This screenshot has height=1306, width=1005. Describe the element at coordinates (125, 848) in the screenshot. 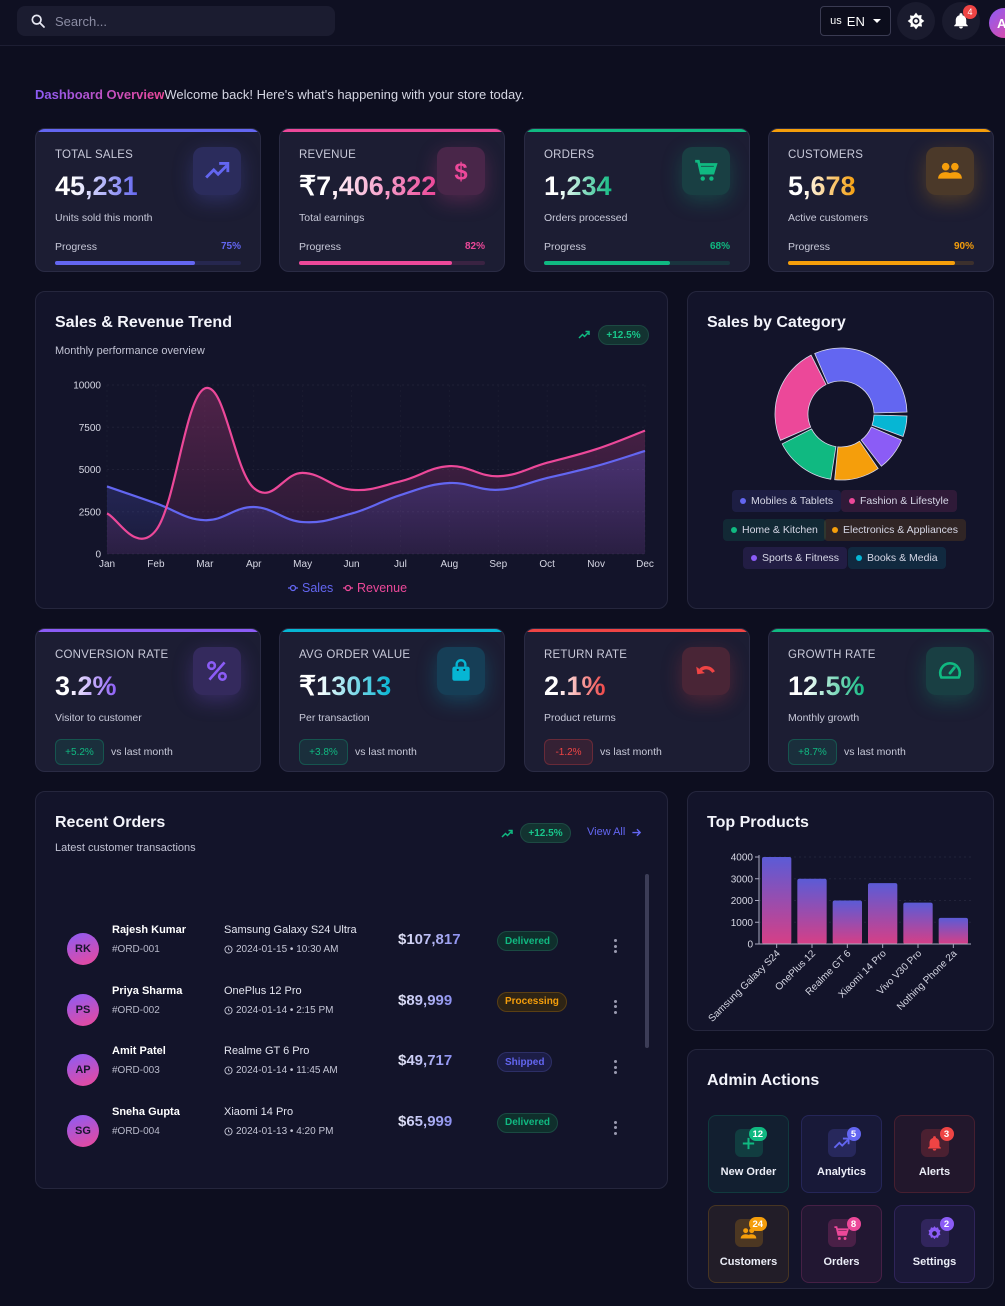

I see `panel-subtitle: Latest customer transactions` at that location.